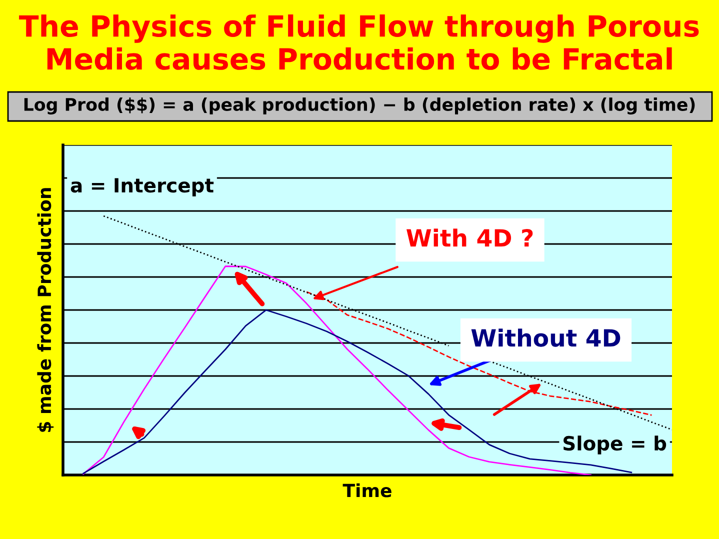 This screenshot has width=719, height=539. Describe the element at coordinates (45, 310) in the screenshot. I see `y-axis-title: $ made from Production` at that location.